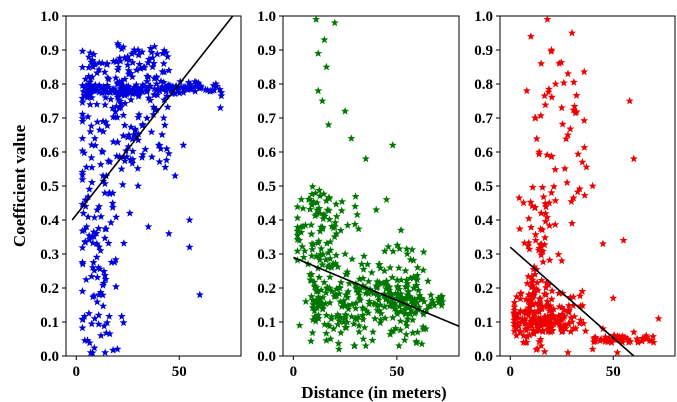  I want to click on x-tick-label: 50, so click(179, 372).